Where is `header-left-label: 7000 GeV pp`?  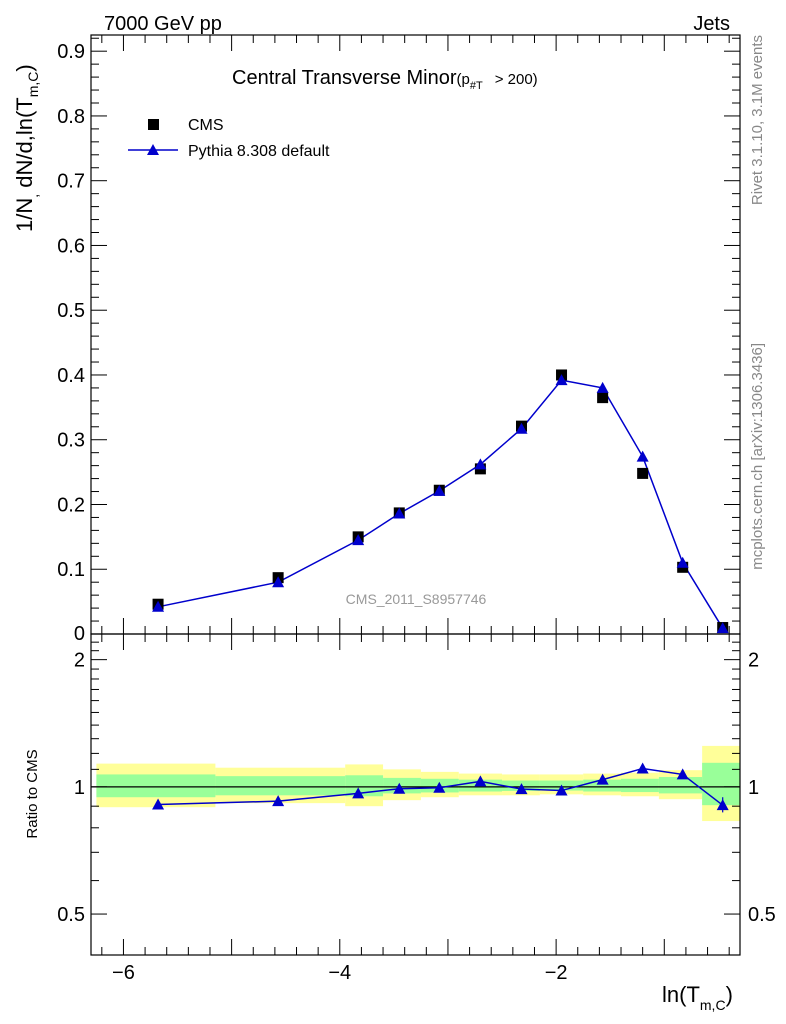 header-left-label: 7000 GeV pp is located at coordinates (163, 24).